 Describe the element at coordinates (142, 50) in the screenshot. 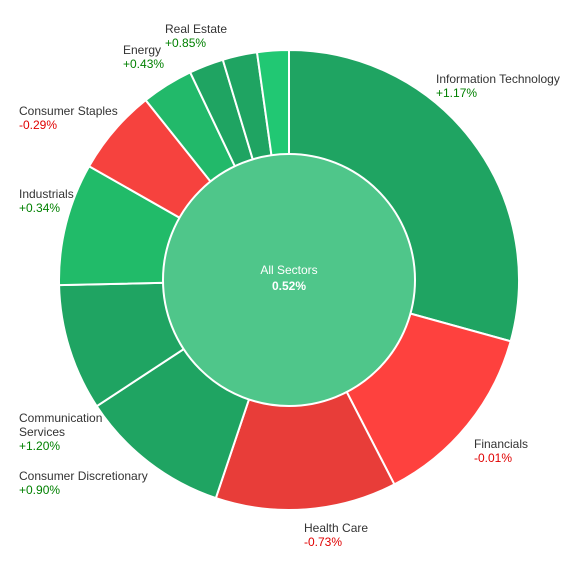

I see `label-energy: Energy` at that location.